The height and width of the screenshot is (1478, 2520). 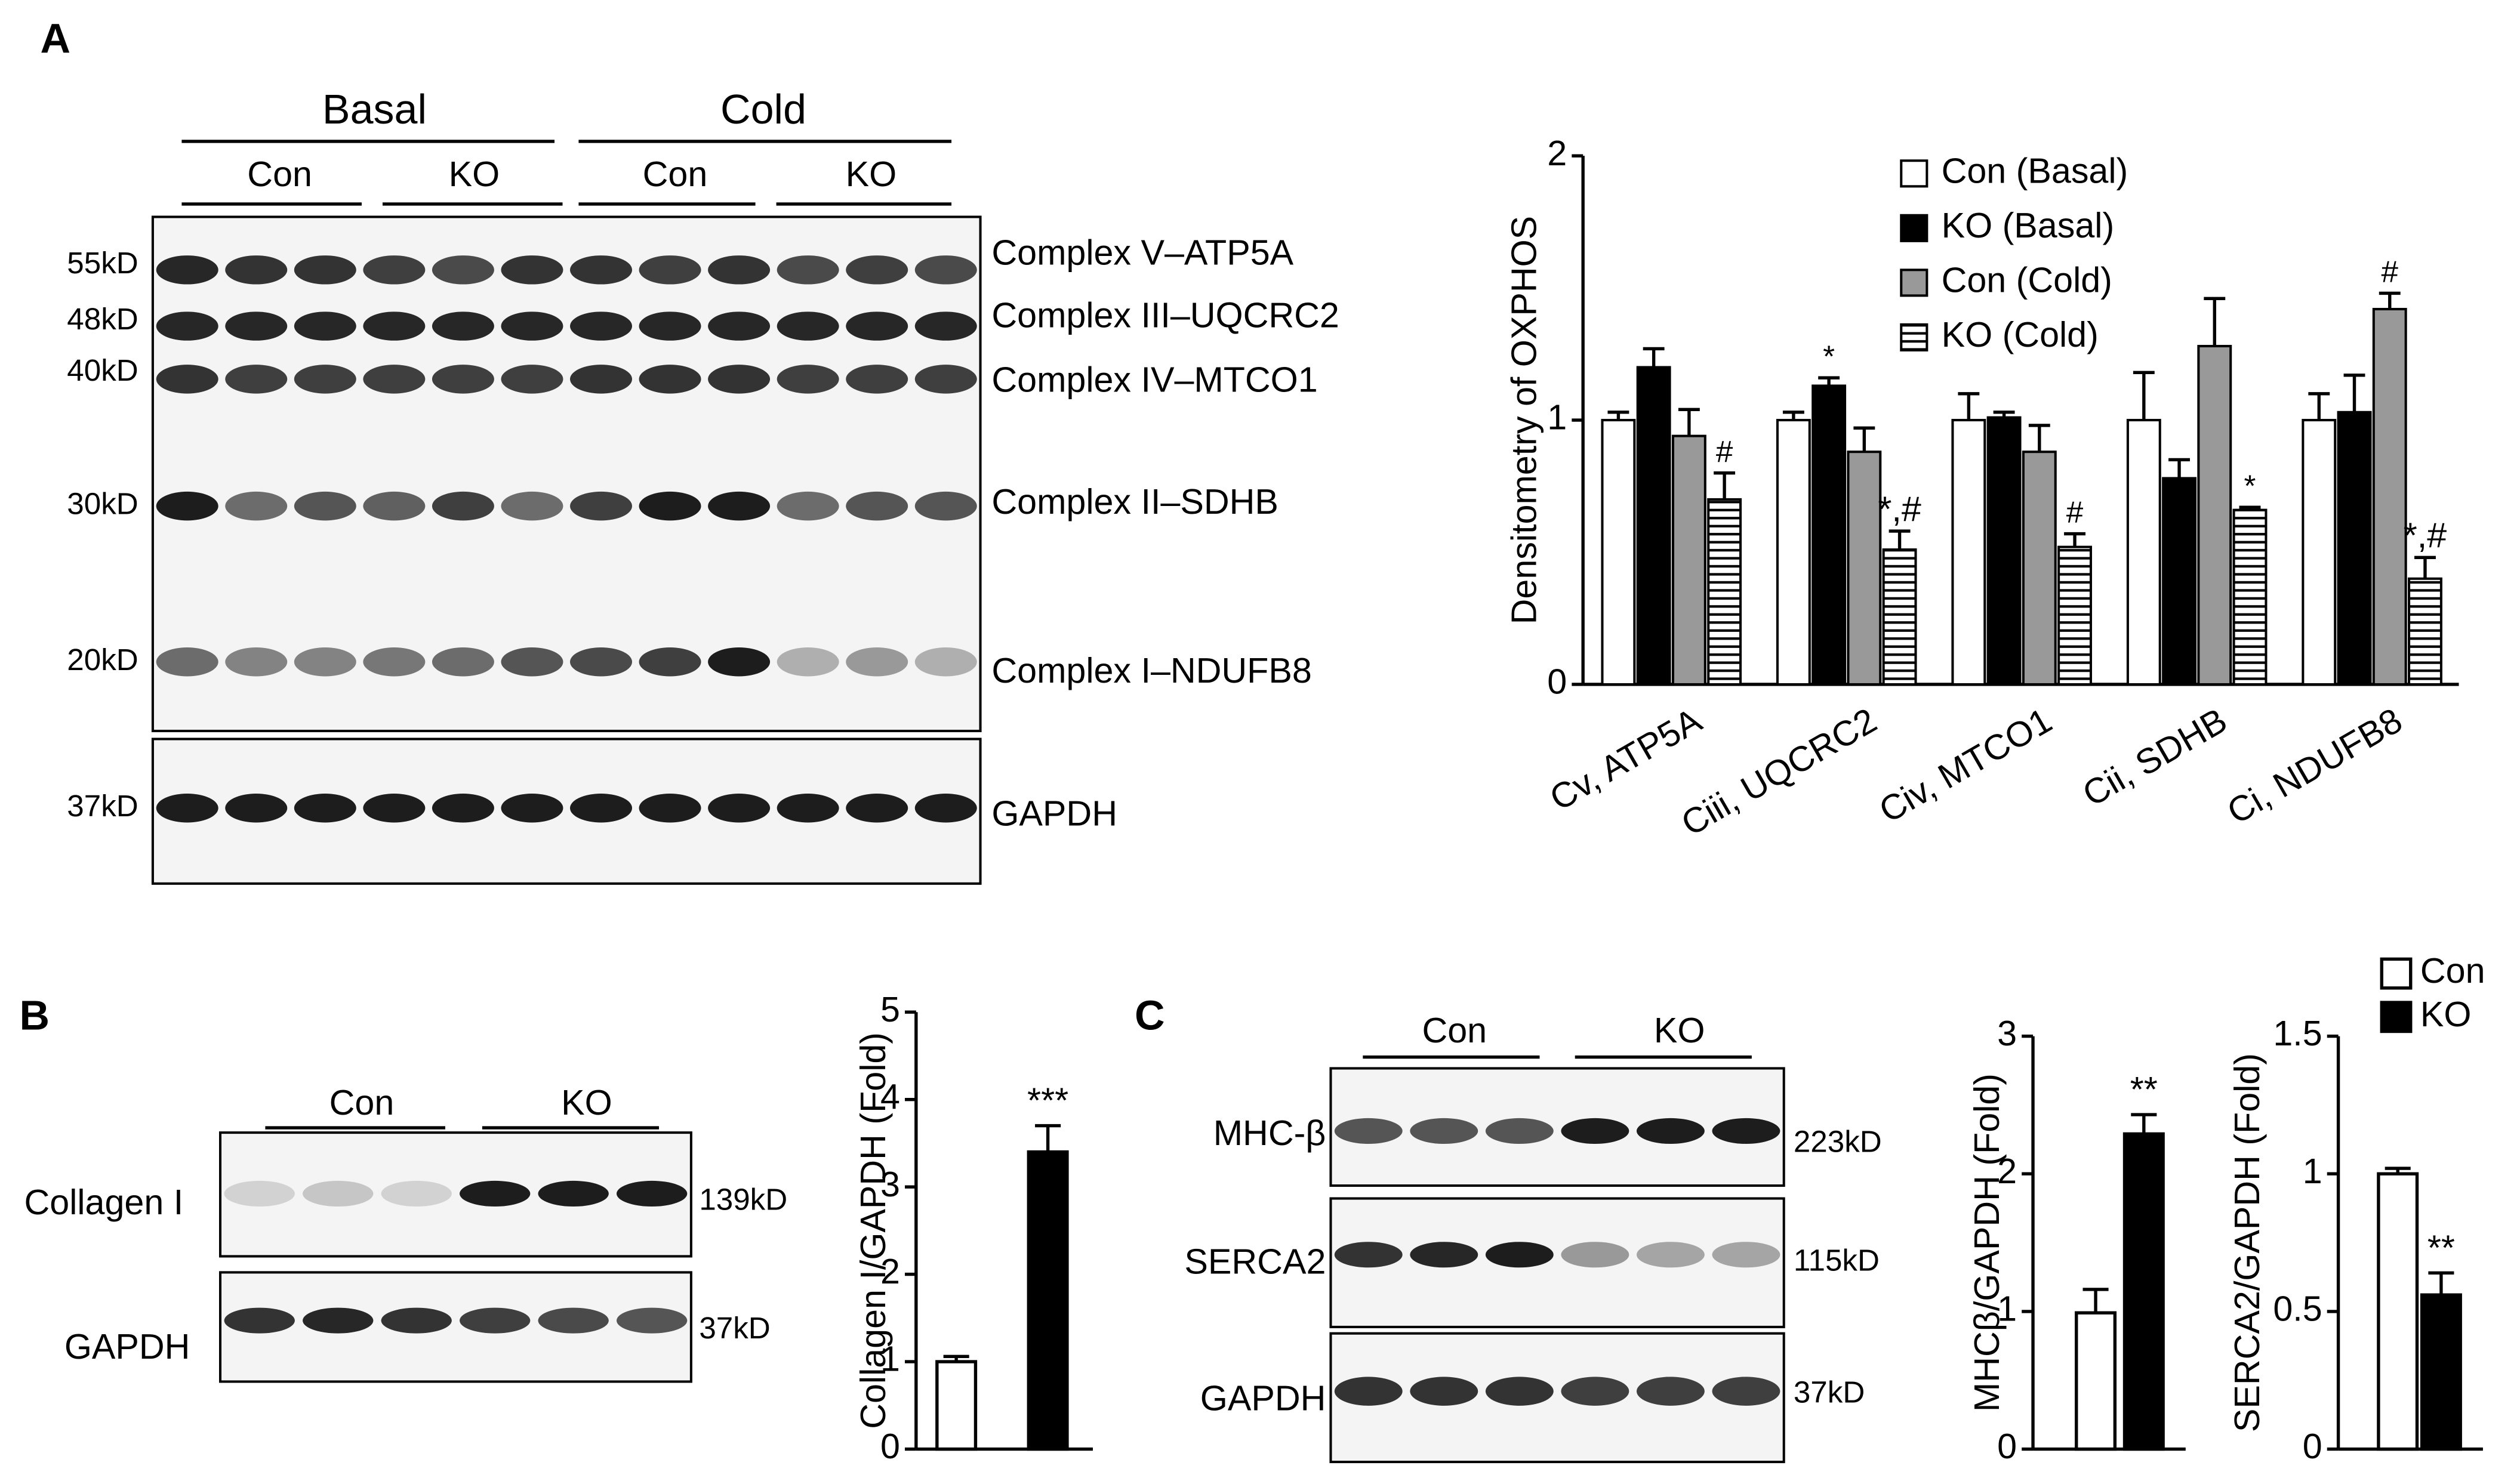 What do you see at coordinates (102, 263) in the screenshot?
I see `marker-label: 55kD` at bounding box center [102, 263].